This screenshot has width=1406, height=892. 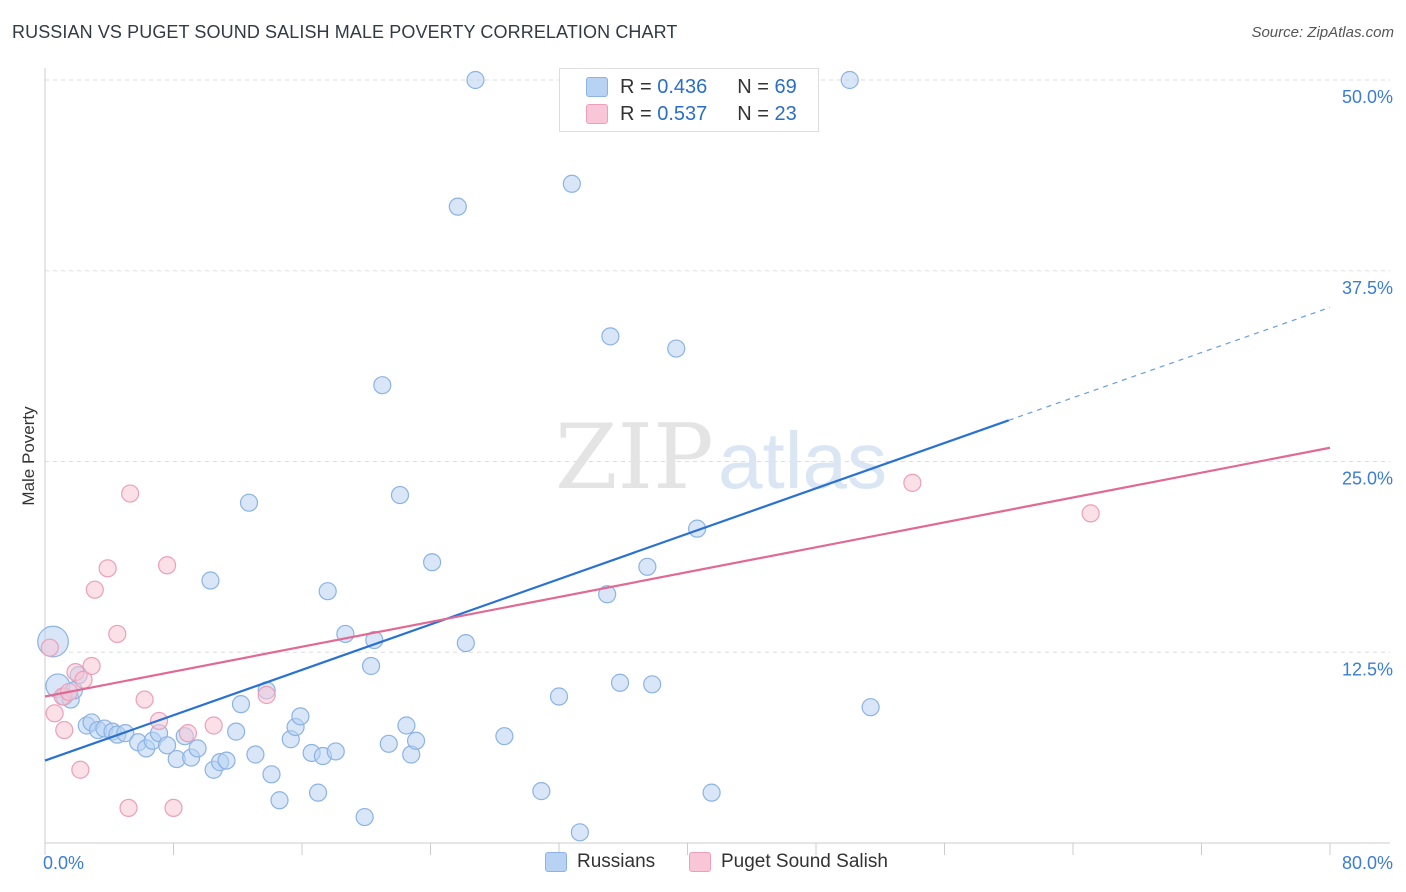 What do you see at coordinates (700, 862) in the screenshot?
I see `bottom-legend-swatch-puget` at bounding box center [700, 862].